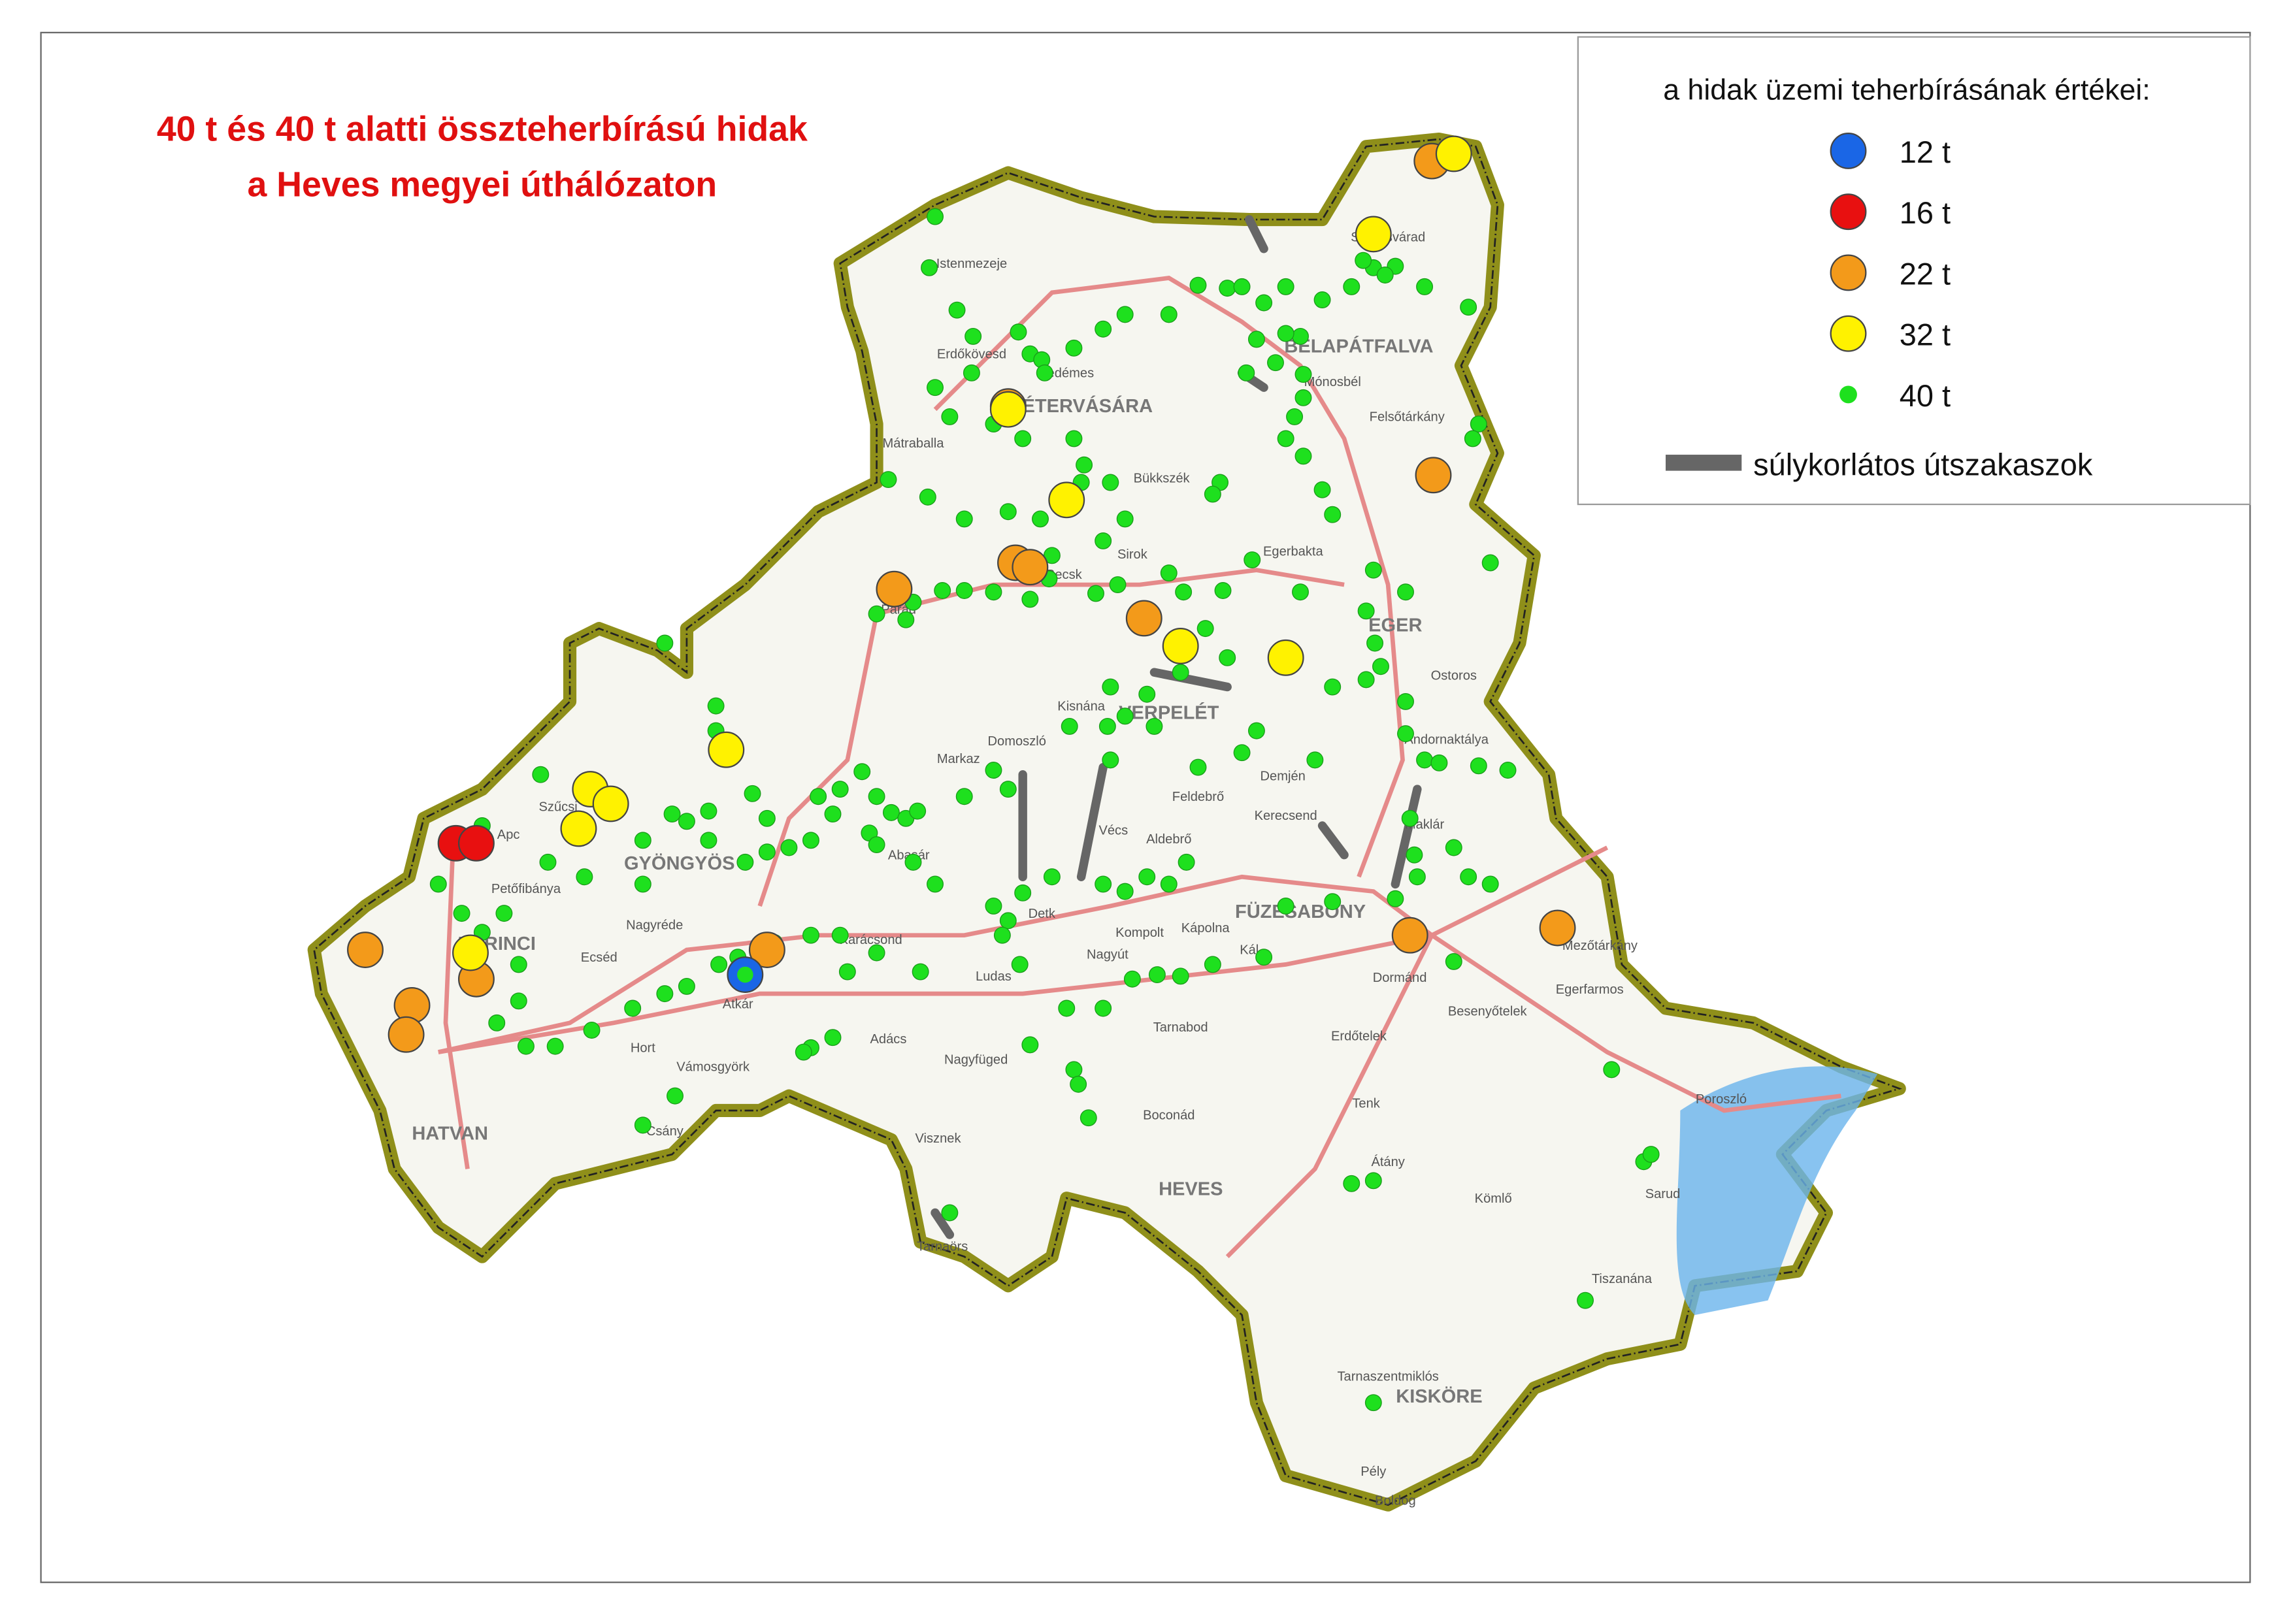 This screenshot has width=2291, height=1624. What do you see at coordinates (1191, 1189) in the screenshot?
I see `place-name: HEVES` at bounding box center [1191, 1189].